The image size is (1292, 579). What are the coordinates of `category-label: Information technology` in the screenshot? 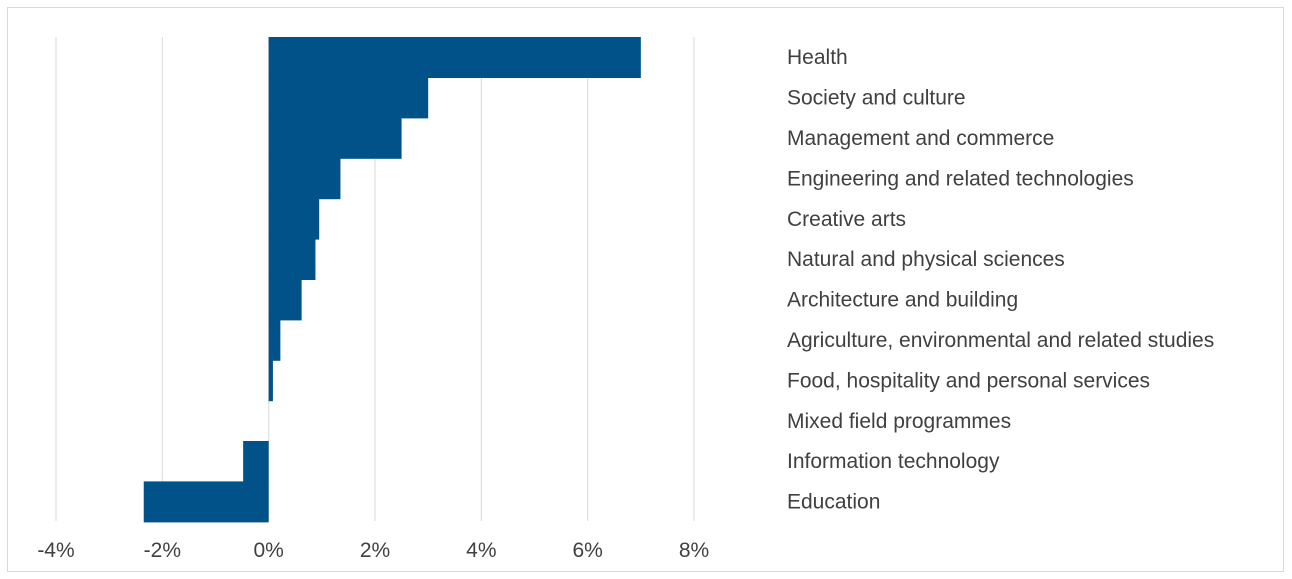 It's located at (893, 461).